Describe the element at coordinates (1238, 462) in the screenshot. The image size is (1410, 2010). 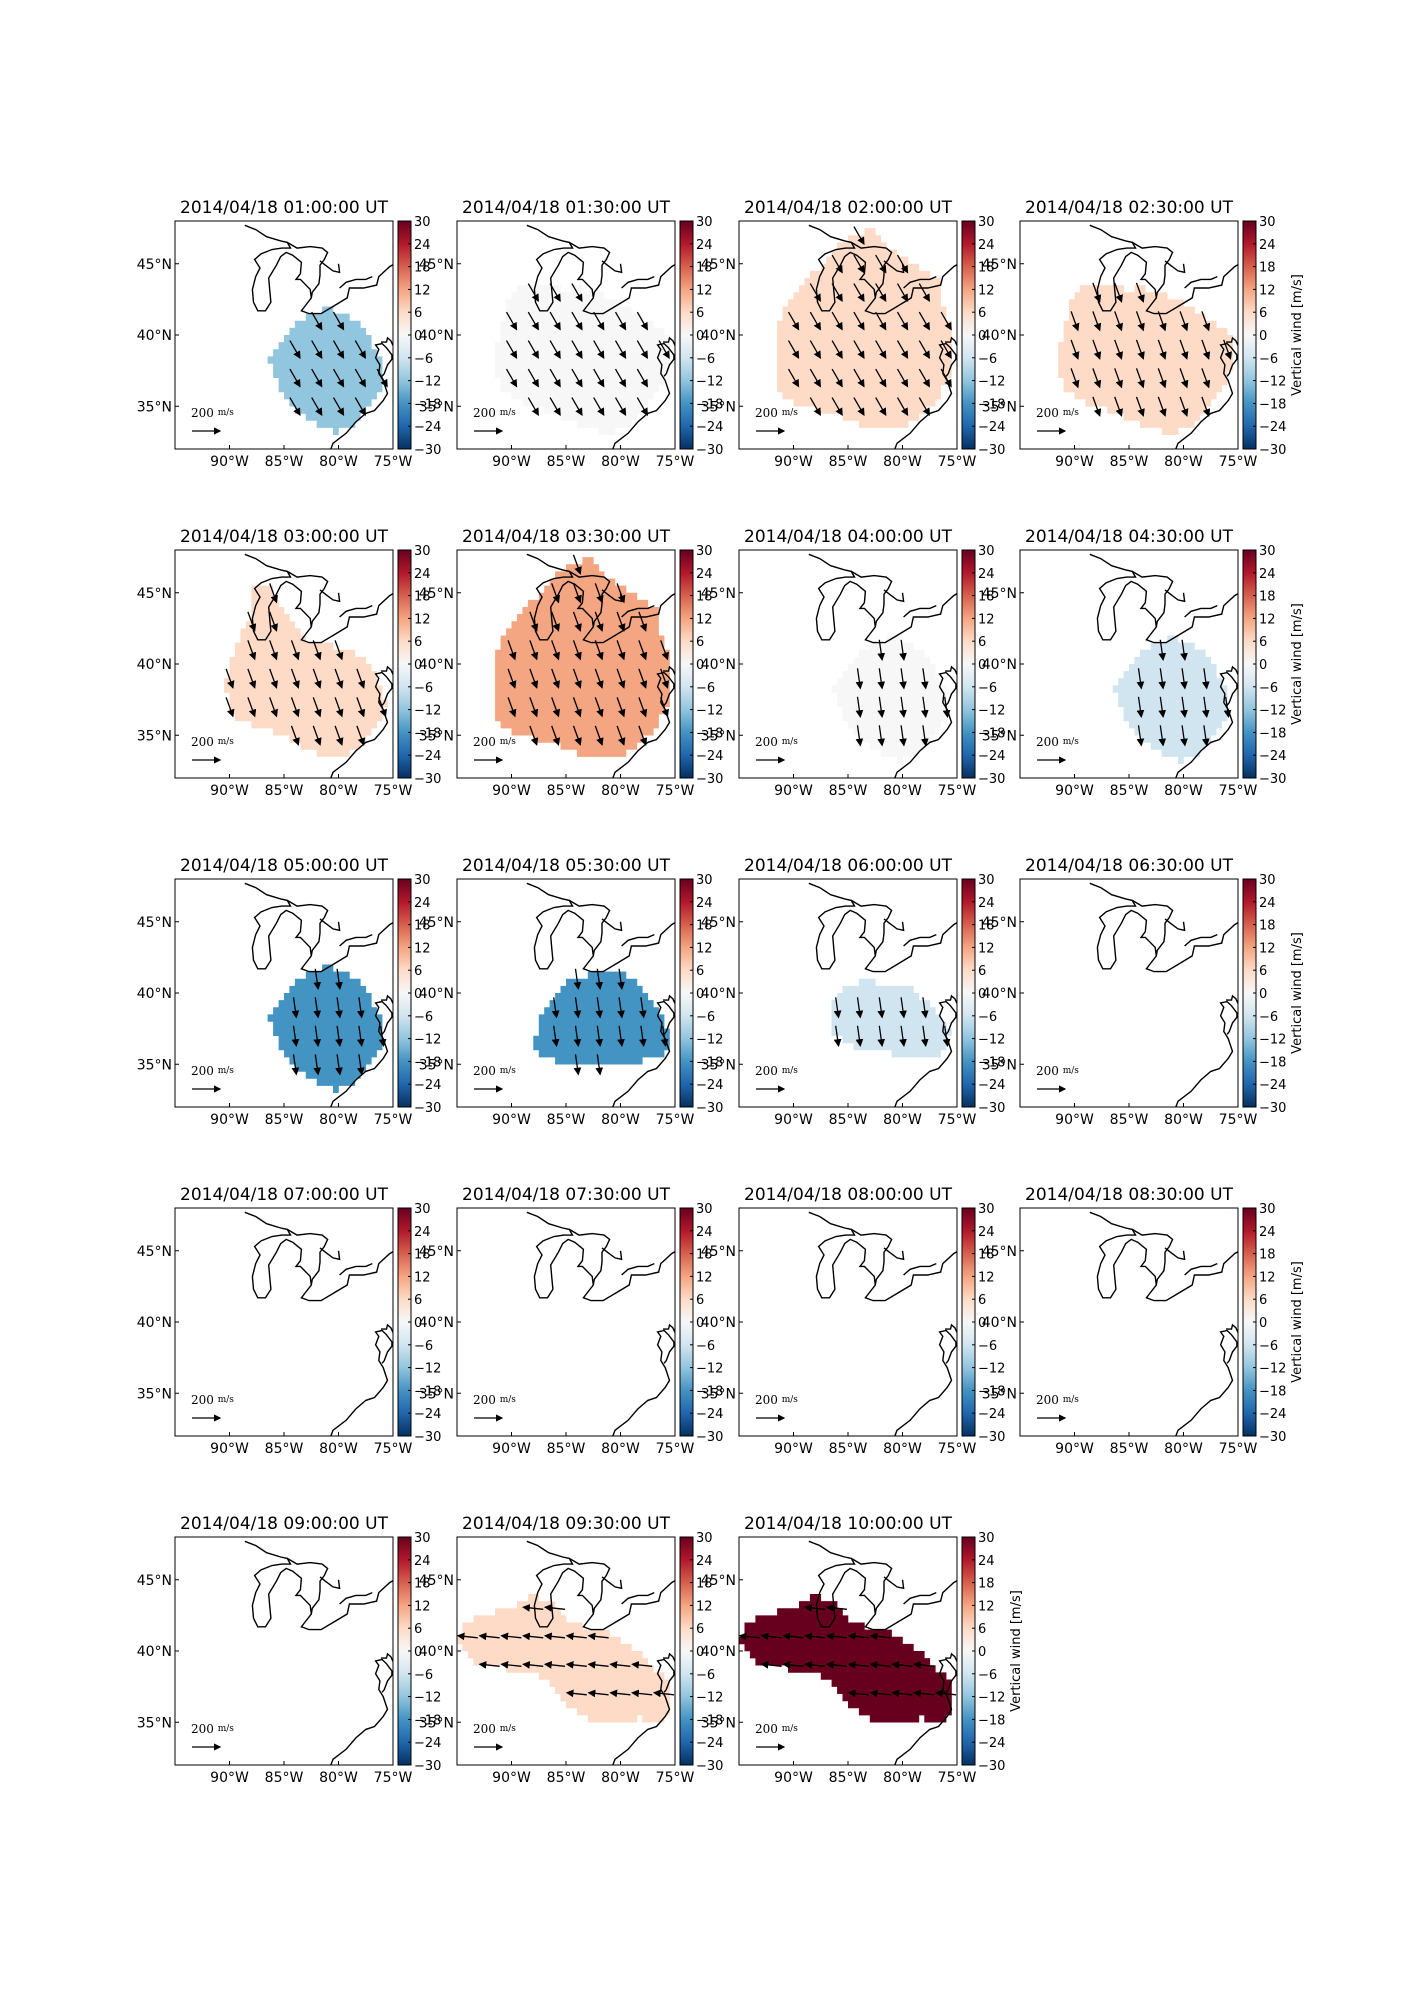
I see `x-tick-label: 75°W` at that location.